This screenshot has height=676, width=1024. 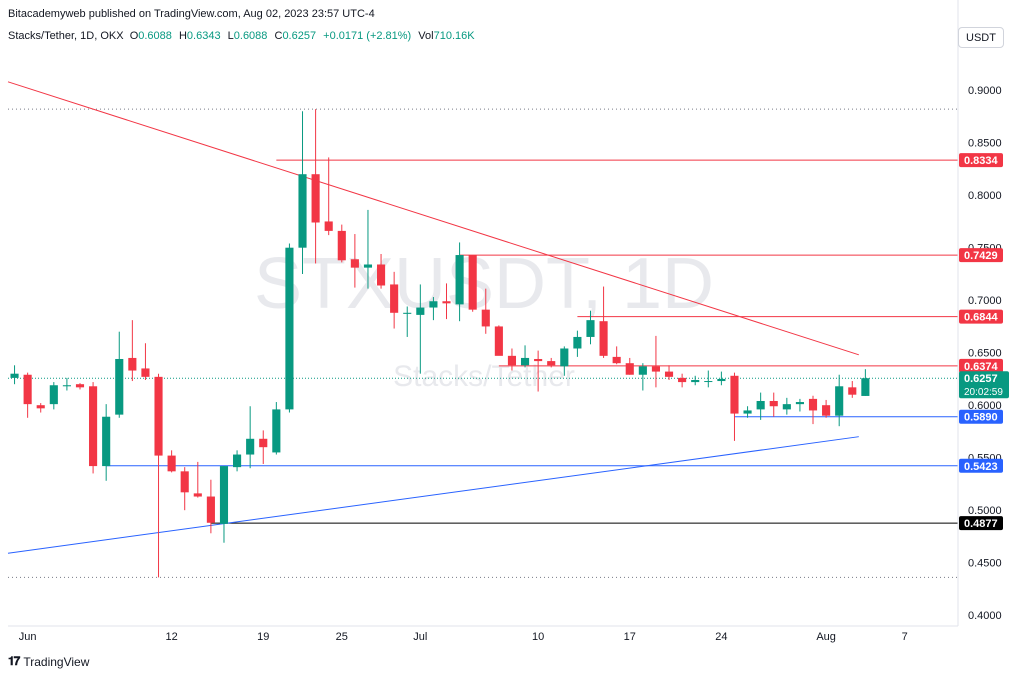 What do you see at coordinates (981, 37) in the screenshot?
I see `currency-button: USDT` at bounding box center [981, 37].